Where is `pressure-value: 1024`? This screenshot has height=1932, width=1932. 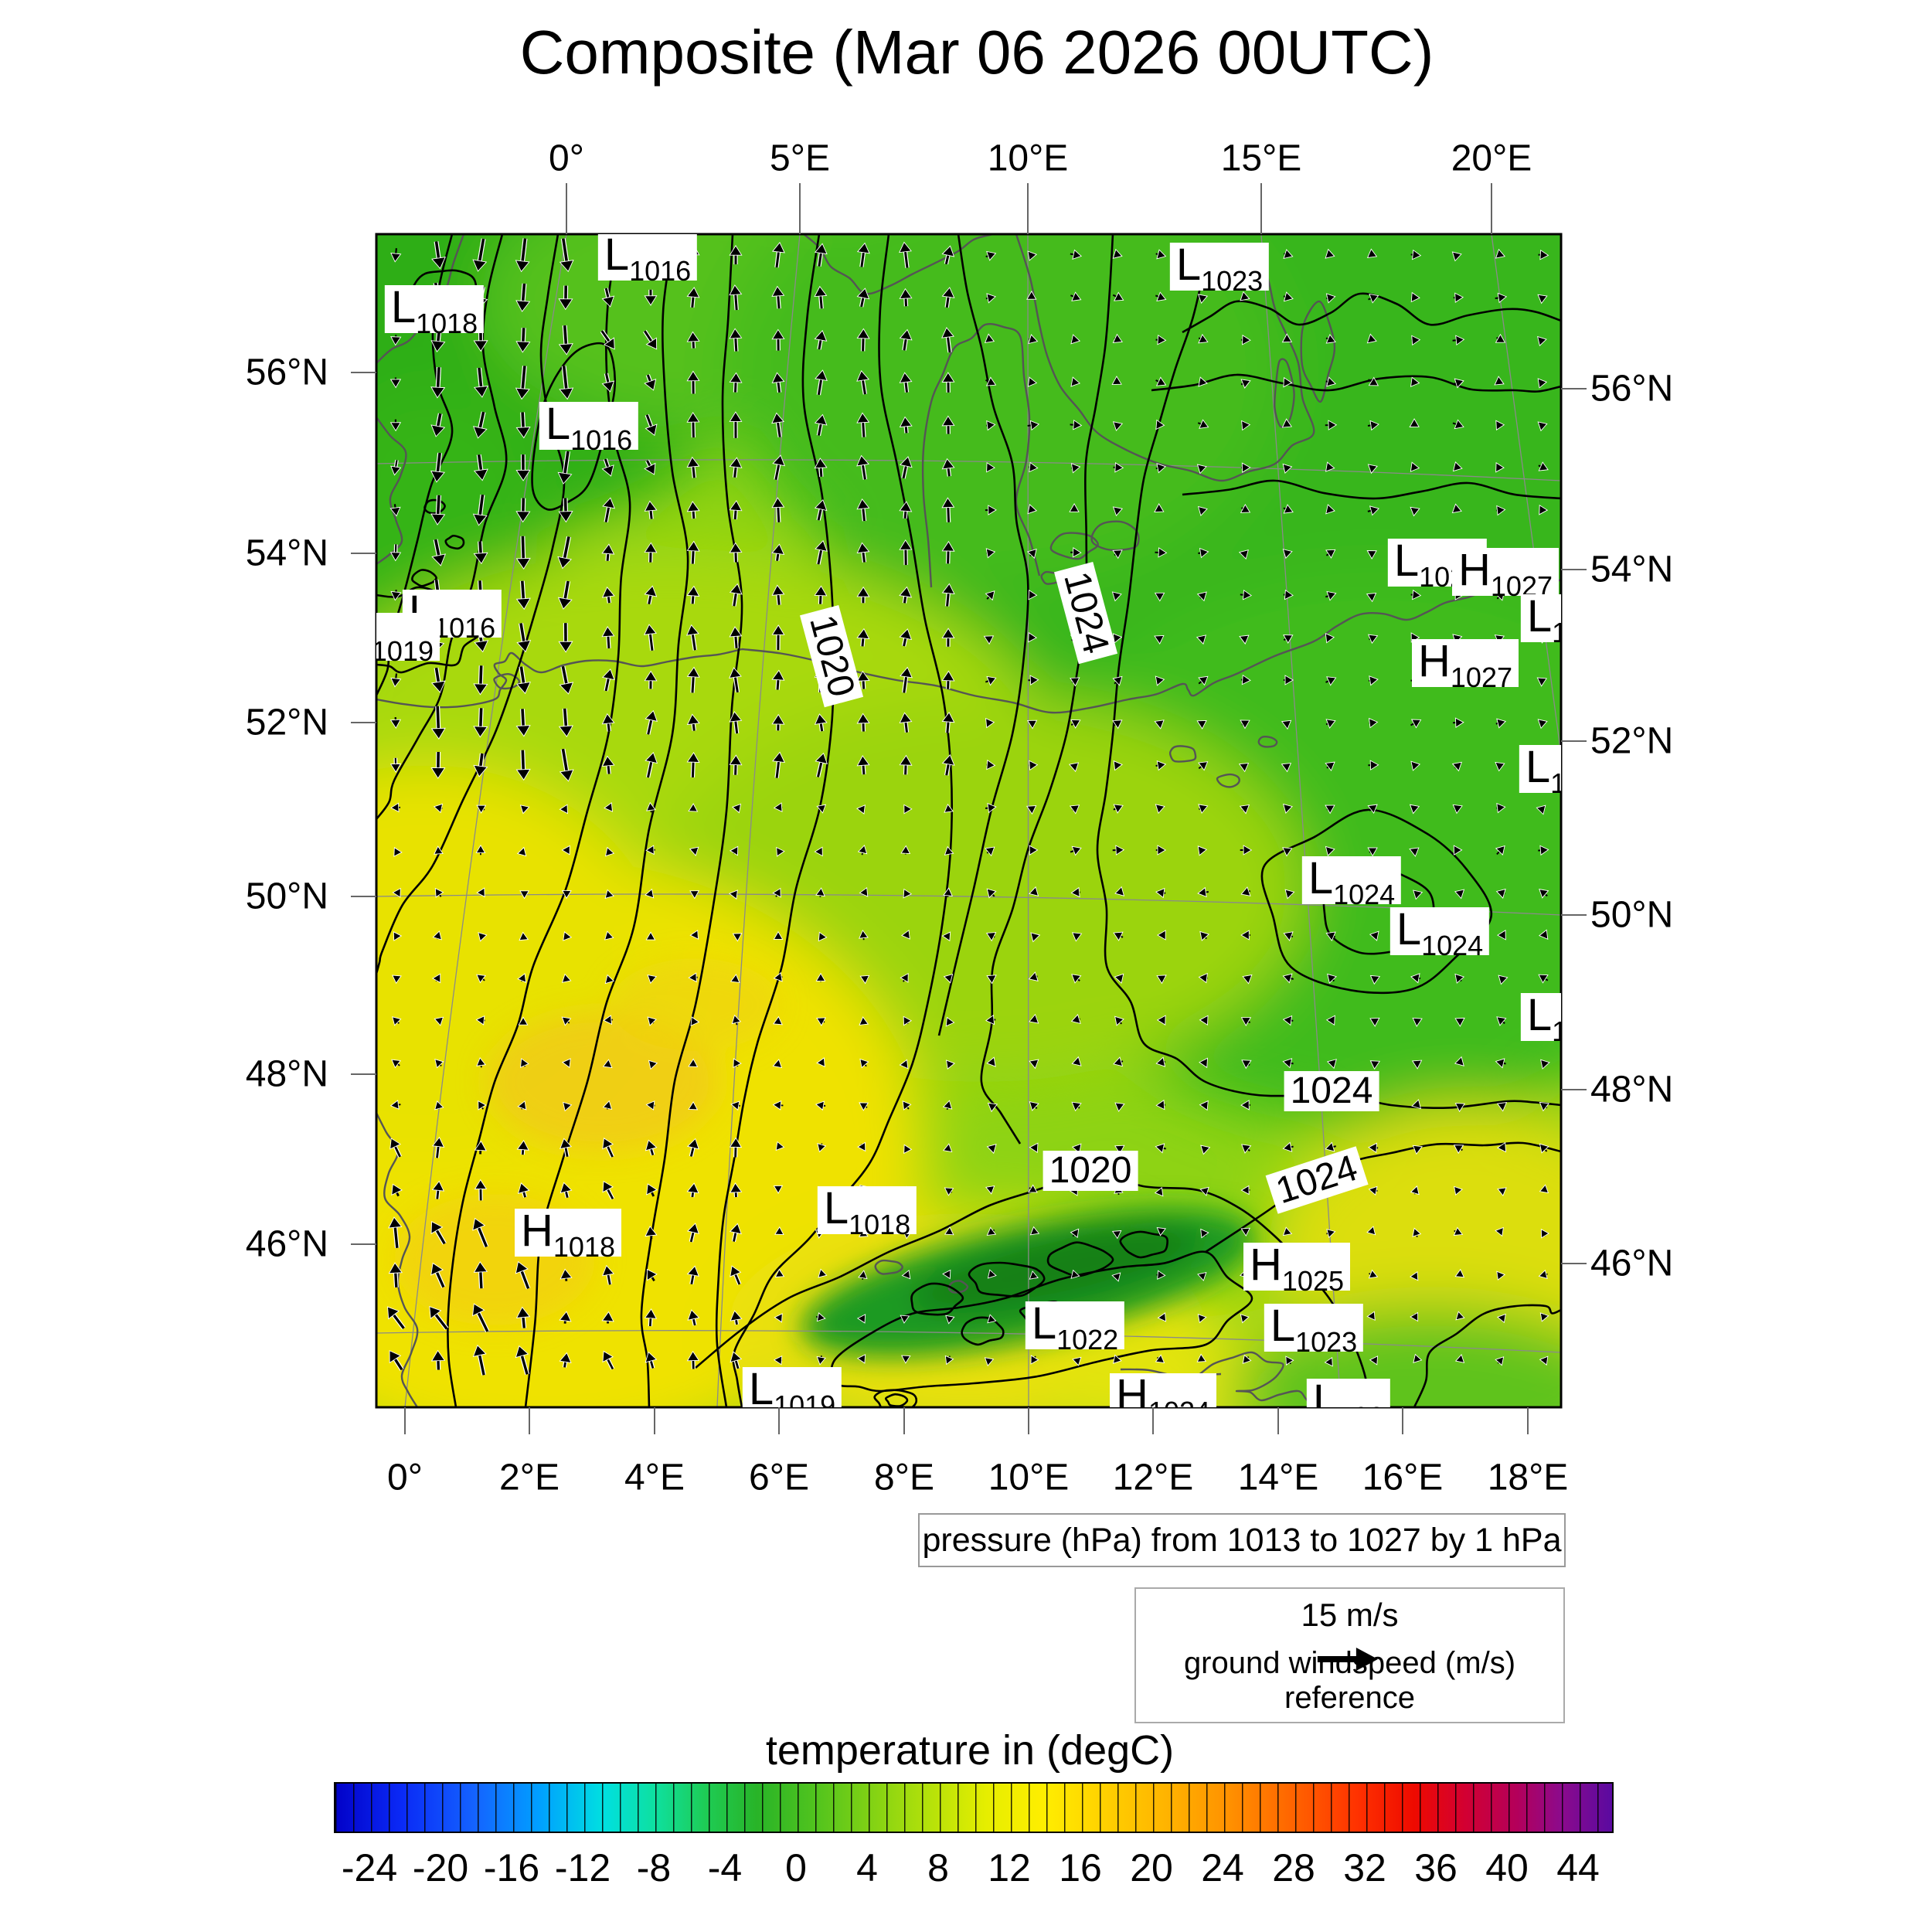 pressure-value: 1024 is located at coordinates (1179, 1402).